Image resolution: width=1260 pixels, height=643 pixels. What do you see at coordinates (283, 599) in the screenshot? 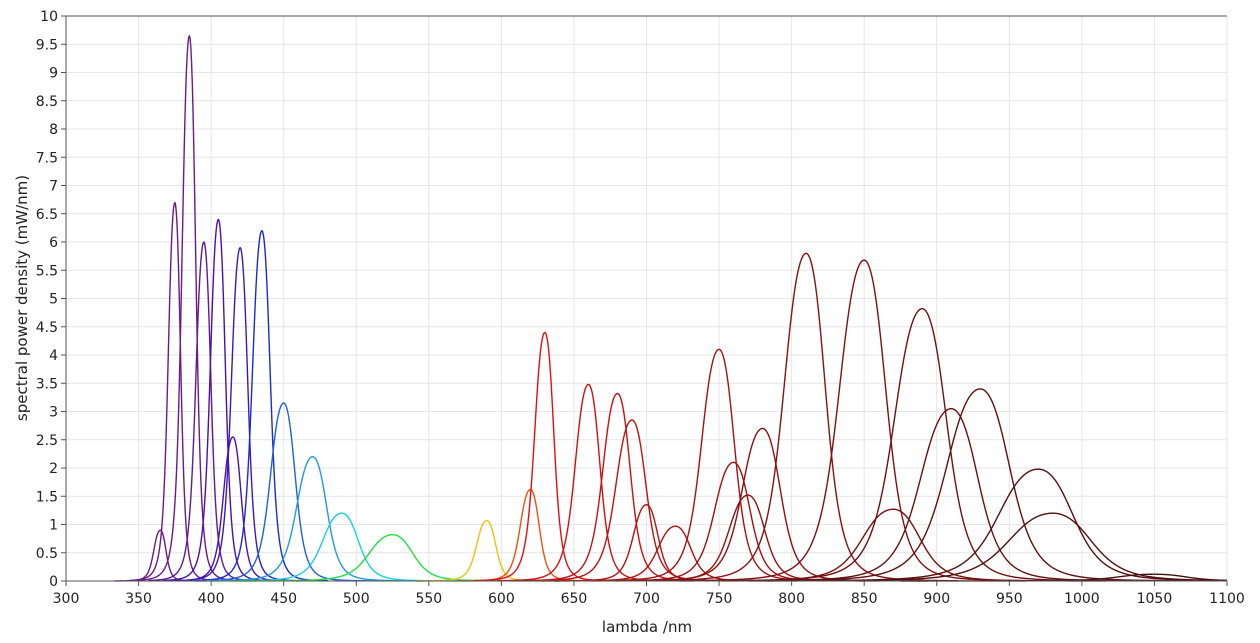
I see `x-tick-label: 450` at bounding box center [283, 599].